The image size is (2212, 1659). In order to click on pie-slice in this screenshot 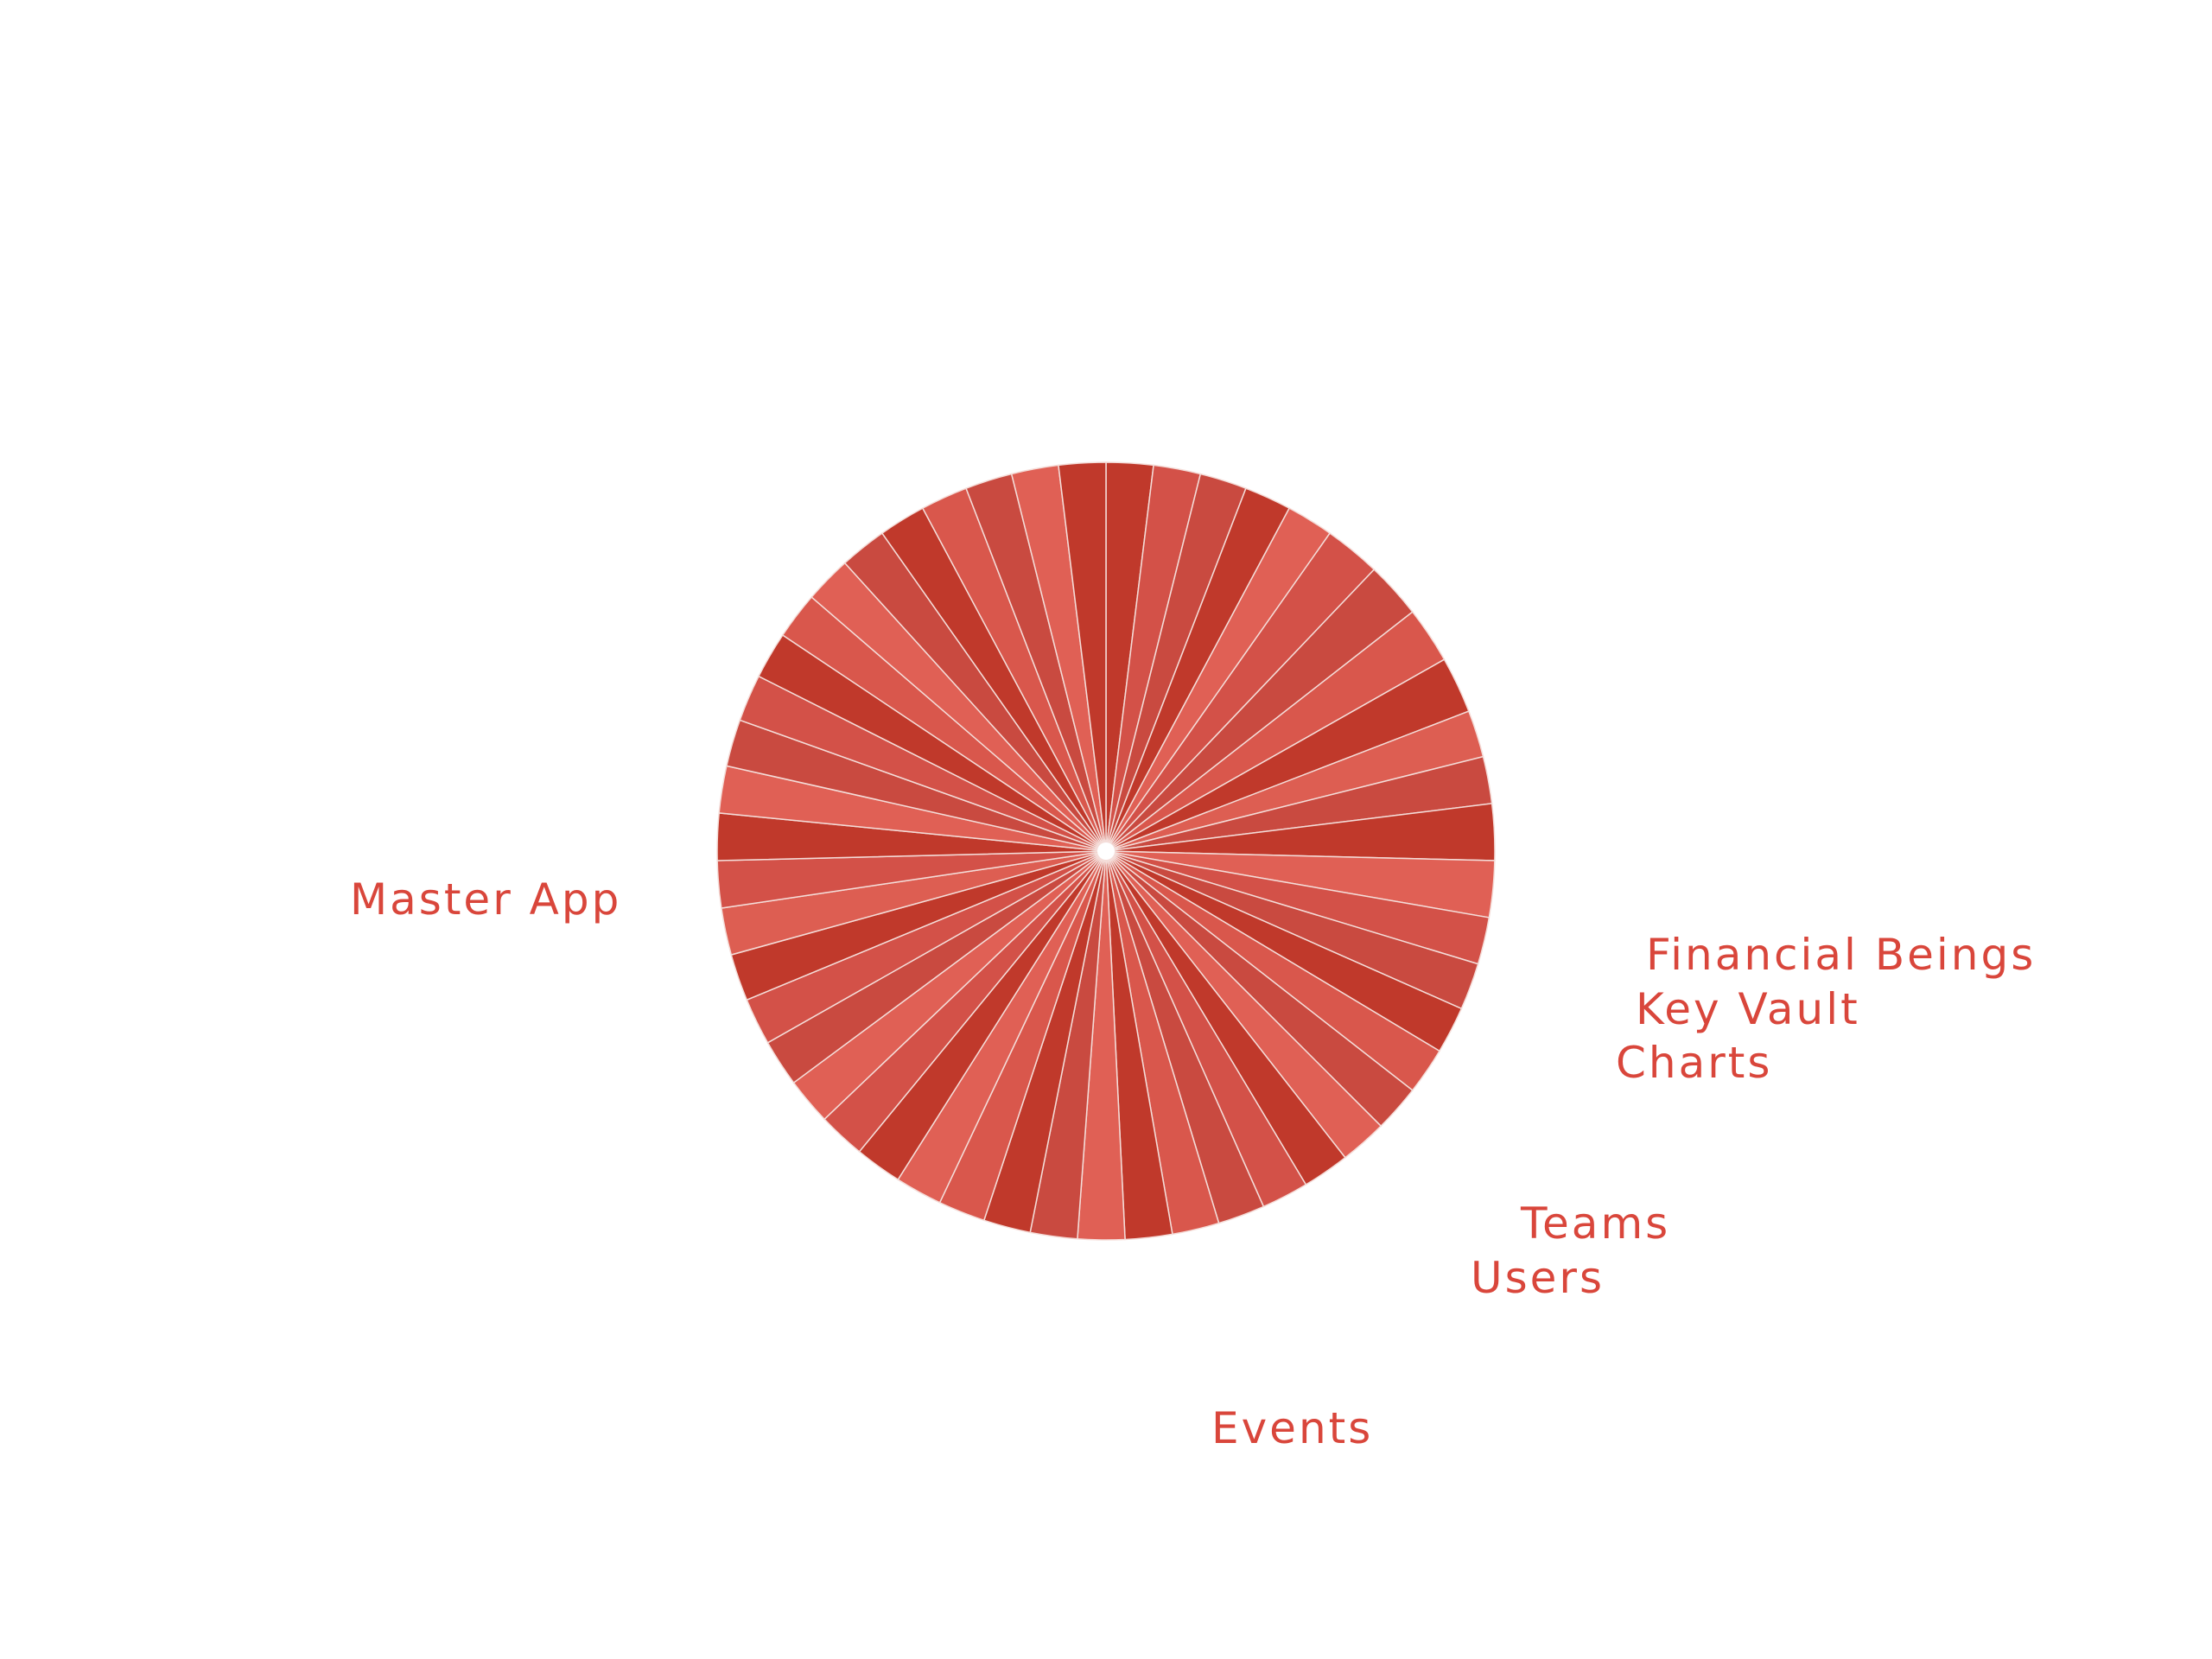, I will do `click(1082, 656)`.